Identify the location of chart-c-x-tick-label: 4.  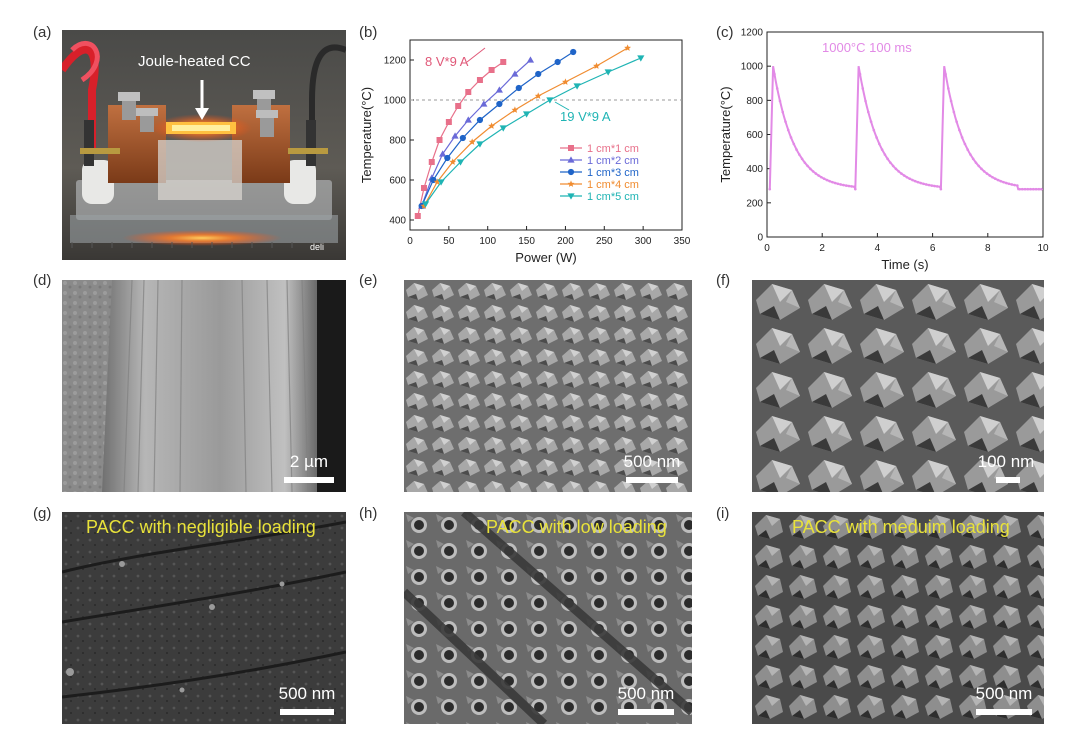
(878, 248).